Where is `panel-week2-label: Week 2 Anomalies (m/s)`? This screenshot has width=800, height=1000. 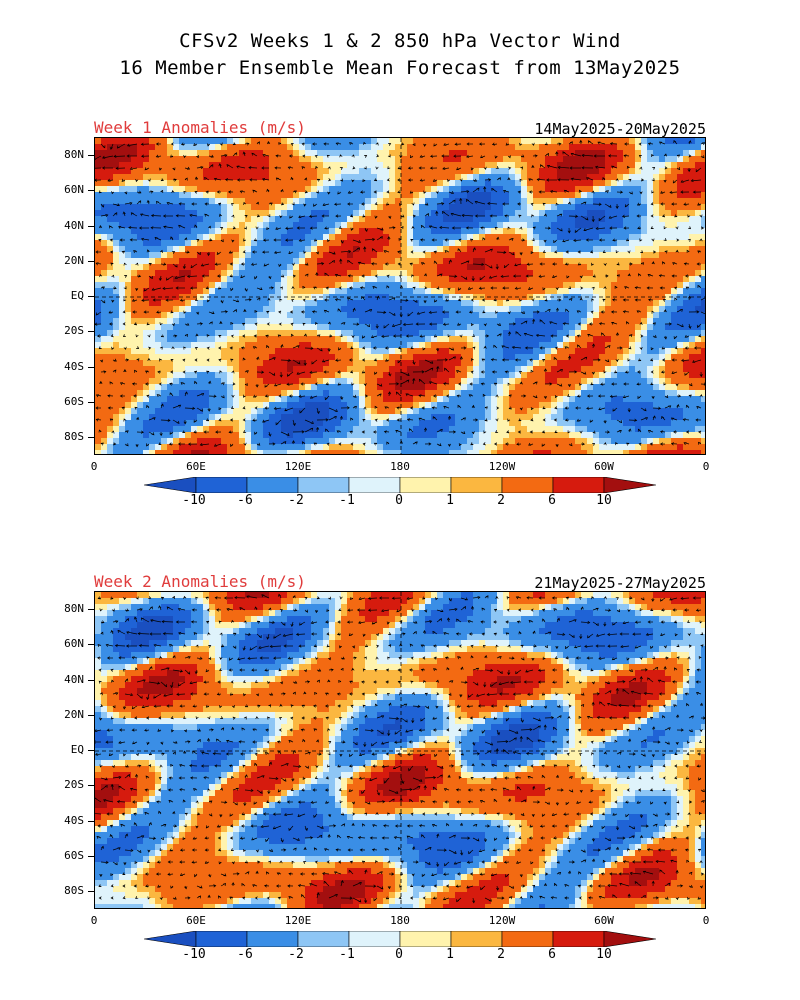 panel-week2-label: Week 2 Anomalies (m/s) is located at coordinates (200, 581).